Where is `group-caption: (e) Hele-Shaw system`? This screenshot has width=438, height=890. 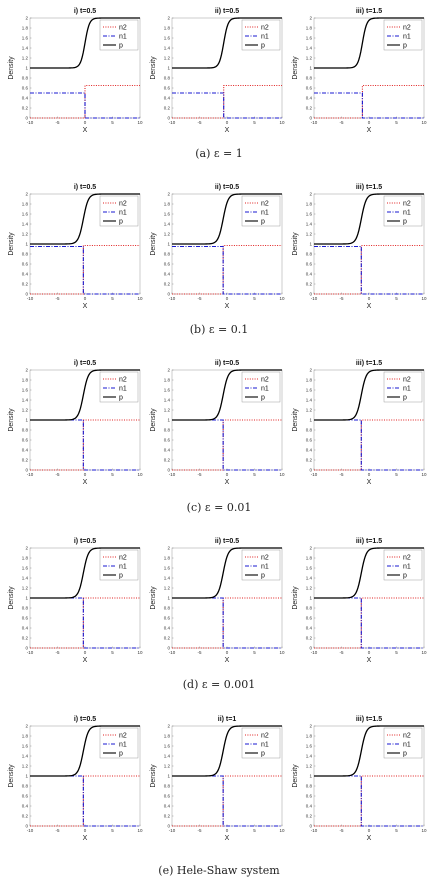 group-caption: (e) Hele-Shaw system is located at coordinates (219, 870).